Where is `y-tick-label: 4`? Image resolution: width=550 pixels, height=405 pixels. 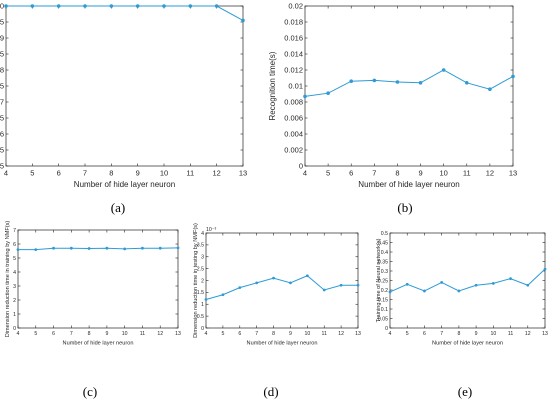 y-tick-label: 4 is located at coordinates (14, 273).